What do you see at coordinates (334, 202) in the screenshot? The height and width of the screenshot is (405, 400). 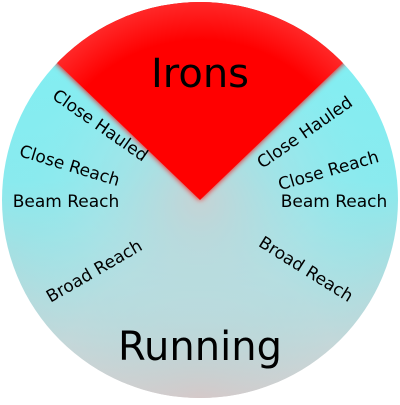 I see `beam-reach-right-label: Beam Reach` at bounding box center [334, 202].